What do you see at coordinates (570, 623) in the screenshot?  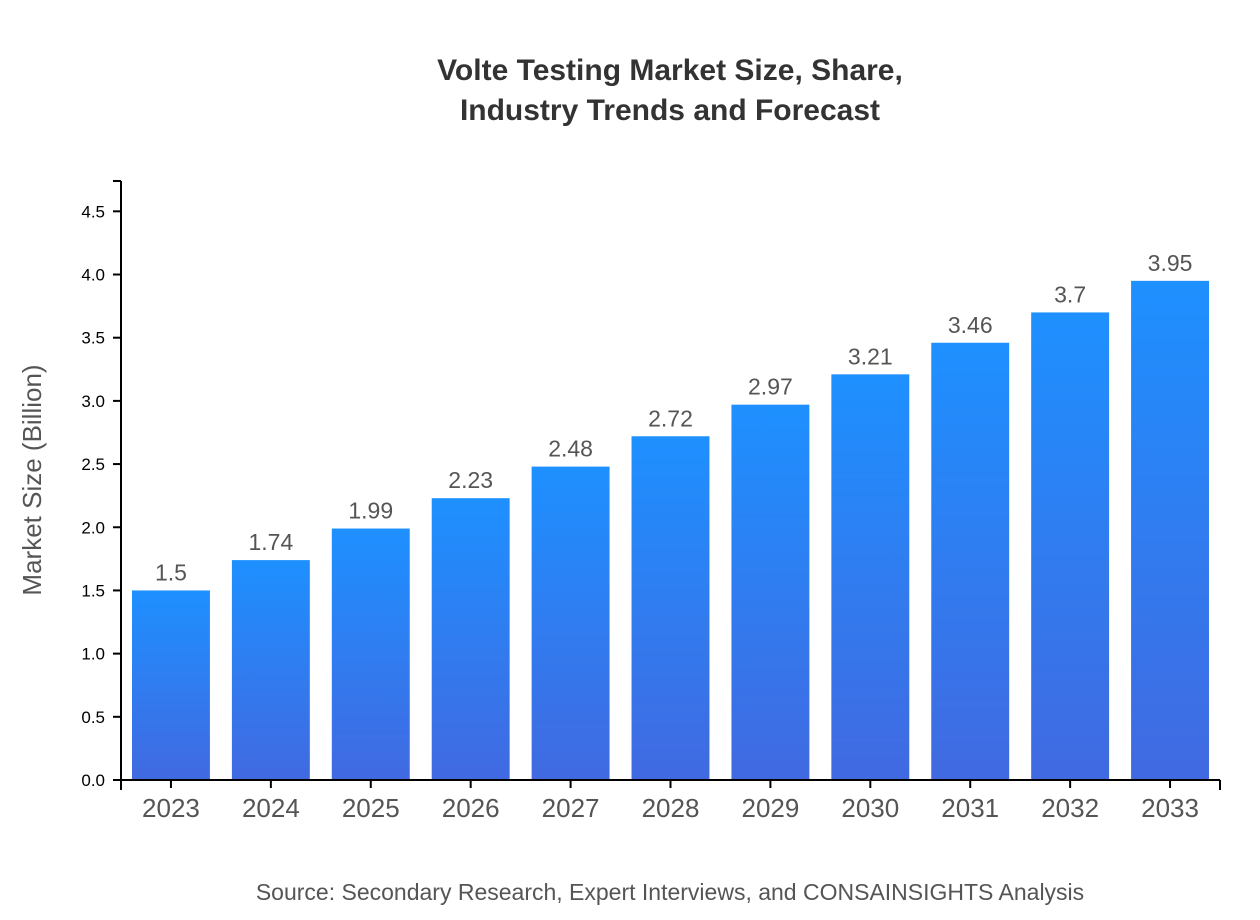 I see `bar-2027` at bounding box center [570, 623].